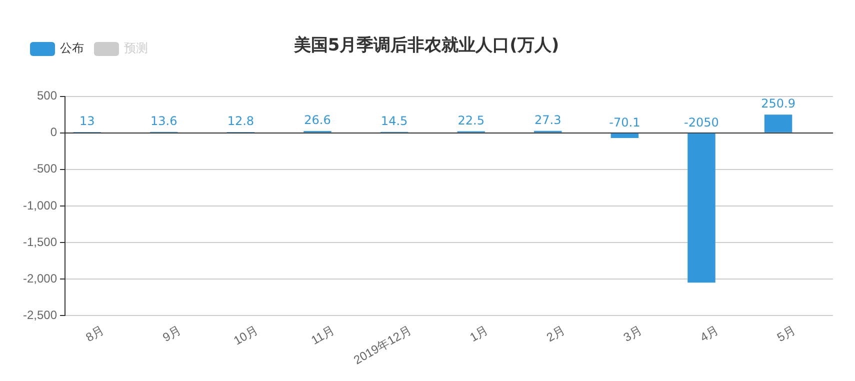 This screenshot has width=855, height=381. Describe the element at coordinates (624, 123) in the screenshot. I see `data-label: -70.1` at that location.